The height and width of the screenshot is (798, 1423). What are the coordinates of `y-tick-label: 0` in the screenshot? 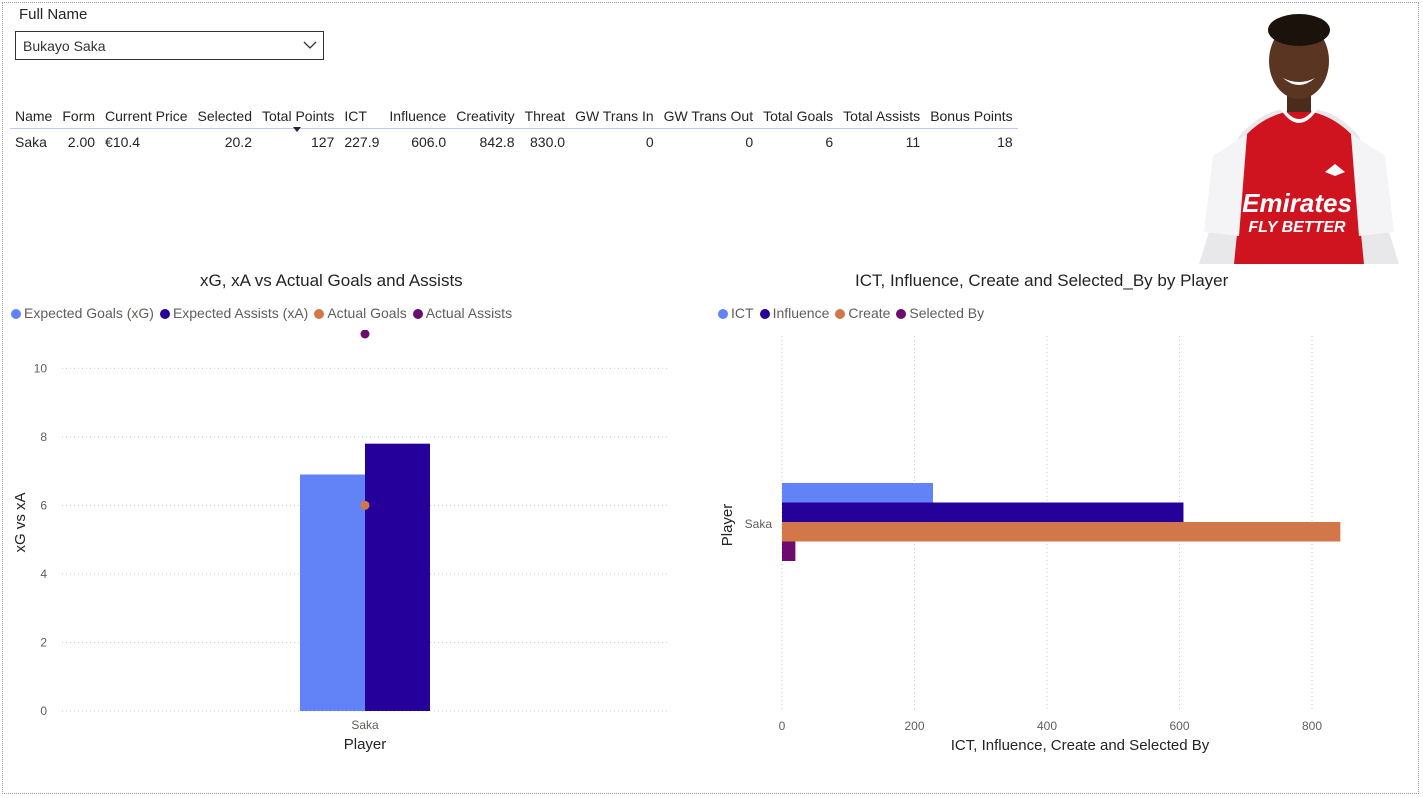 It's located at (43, 711).